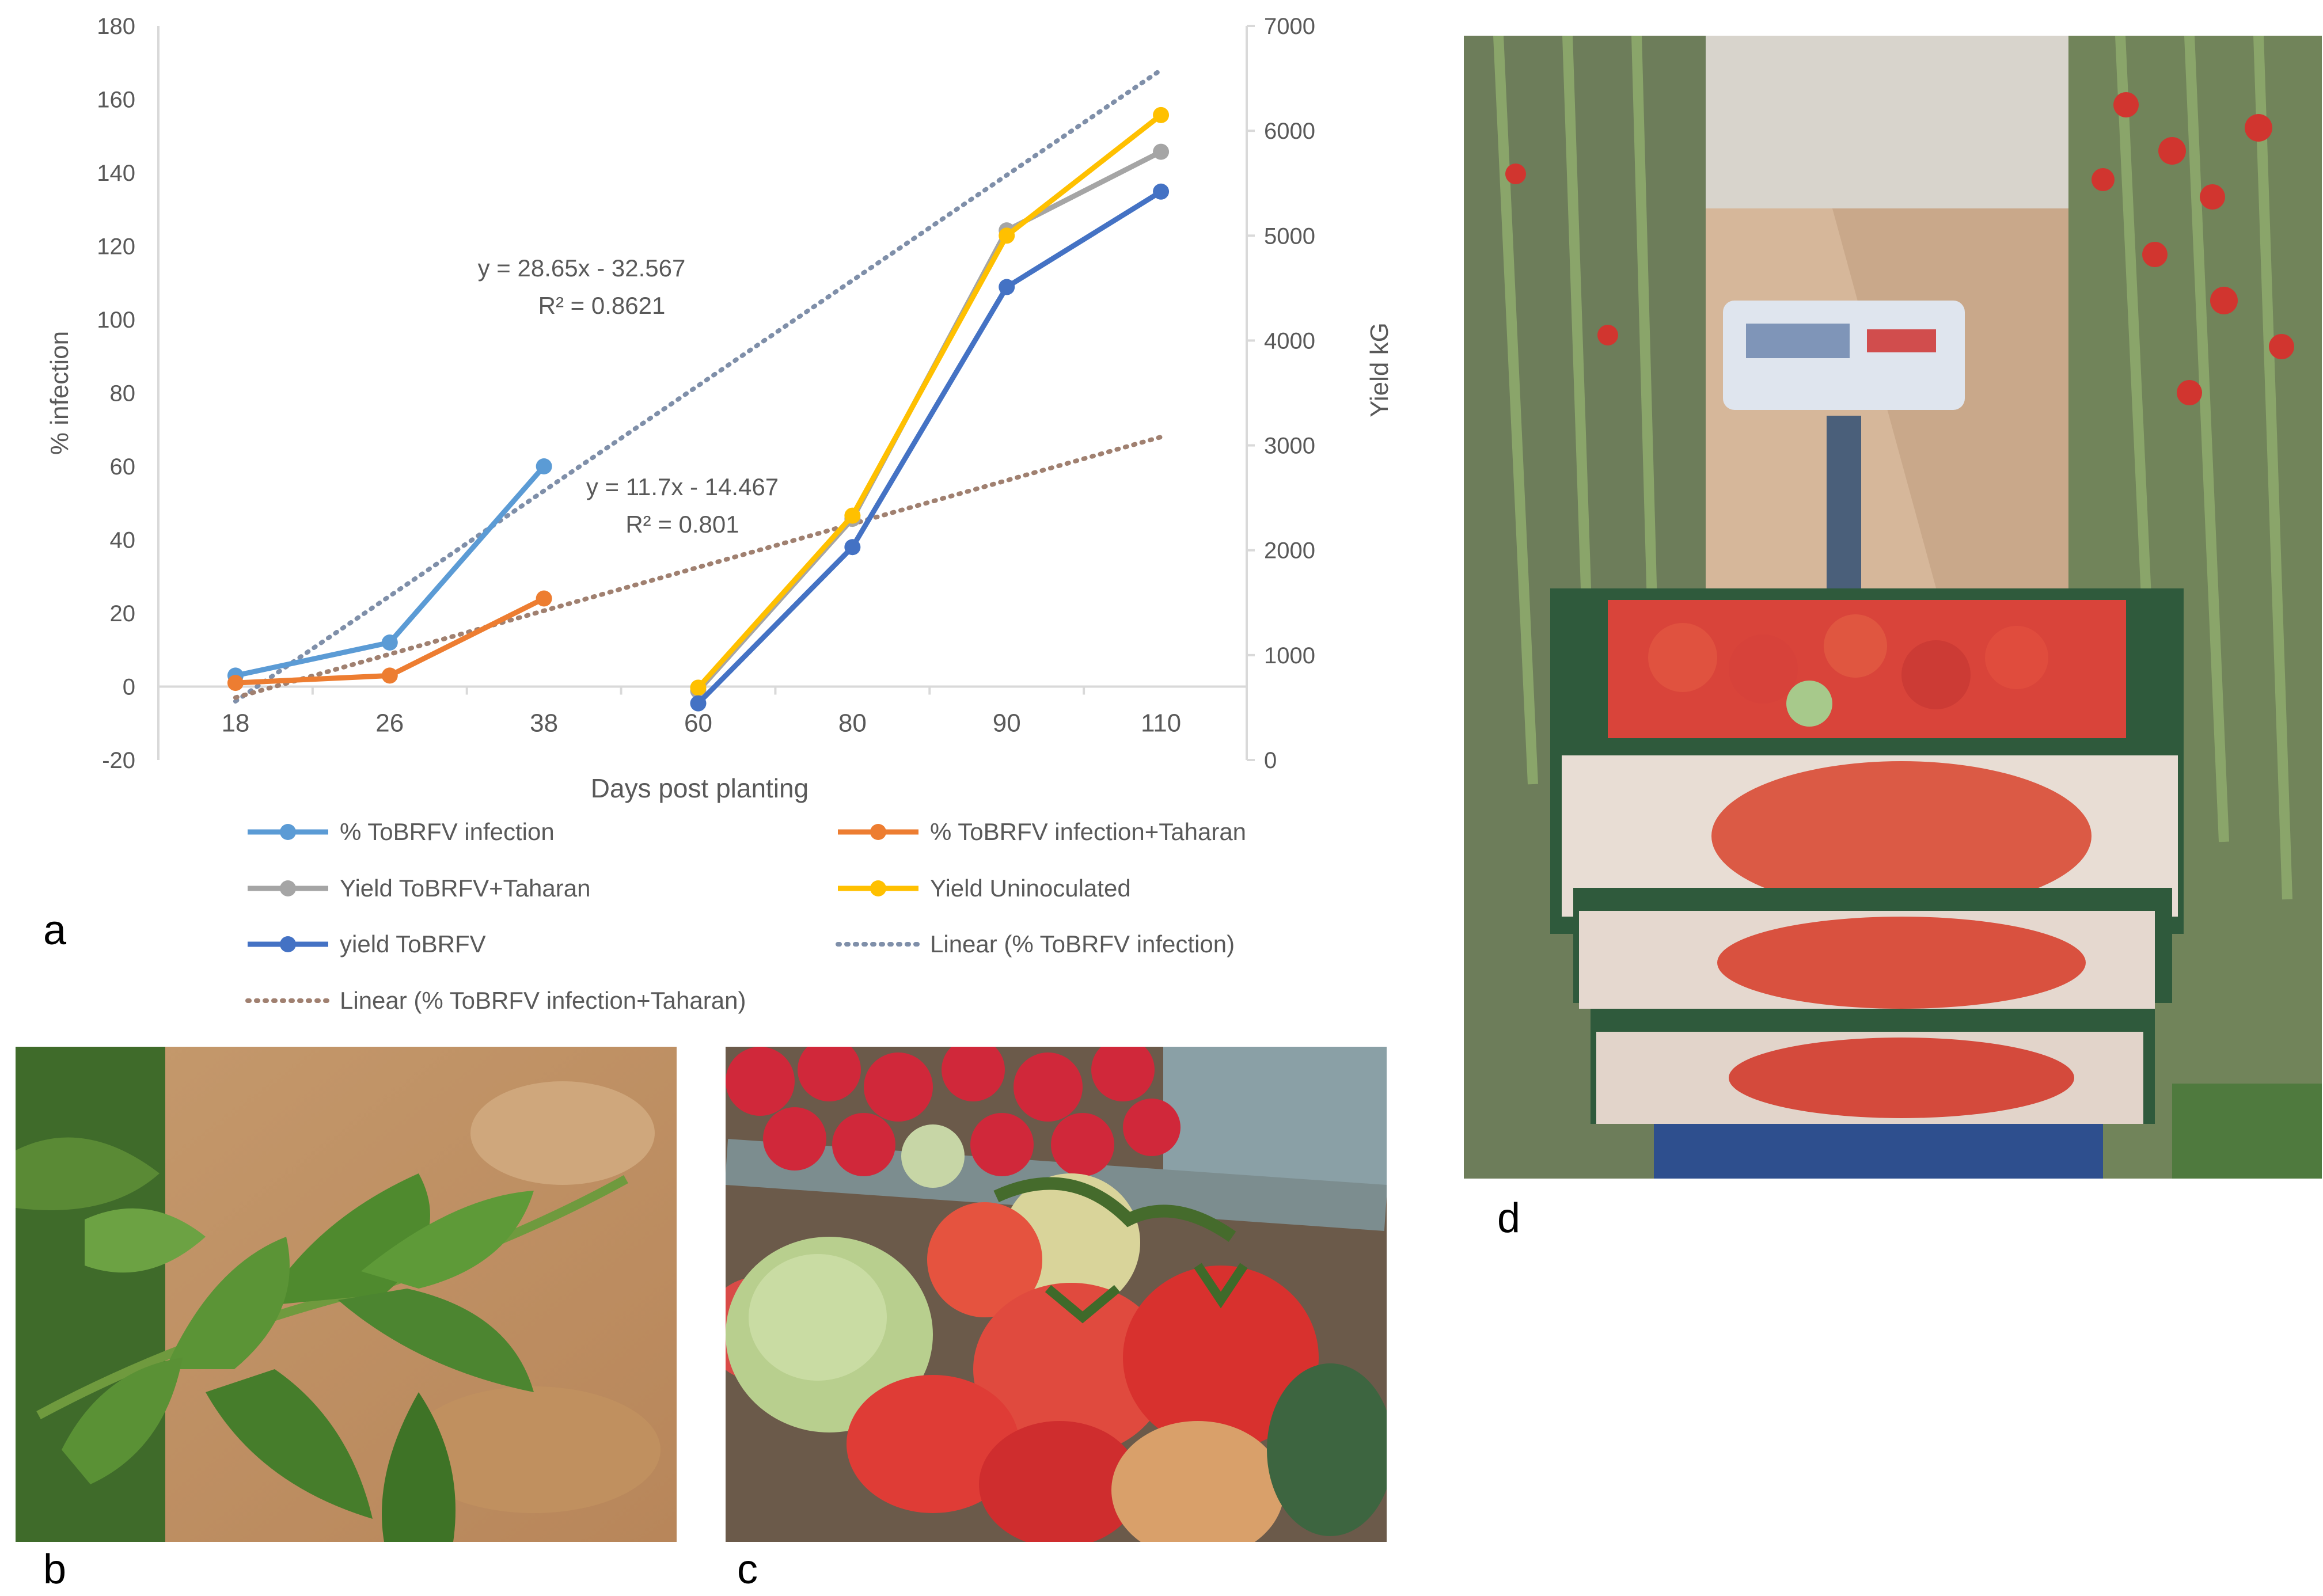  I want to click on x-tick-label: 60, so click(698, 724).